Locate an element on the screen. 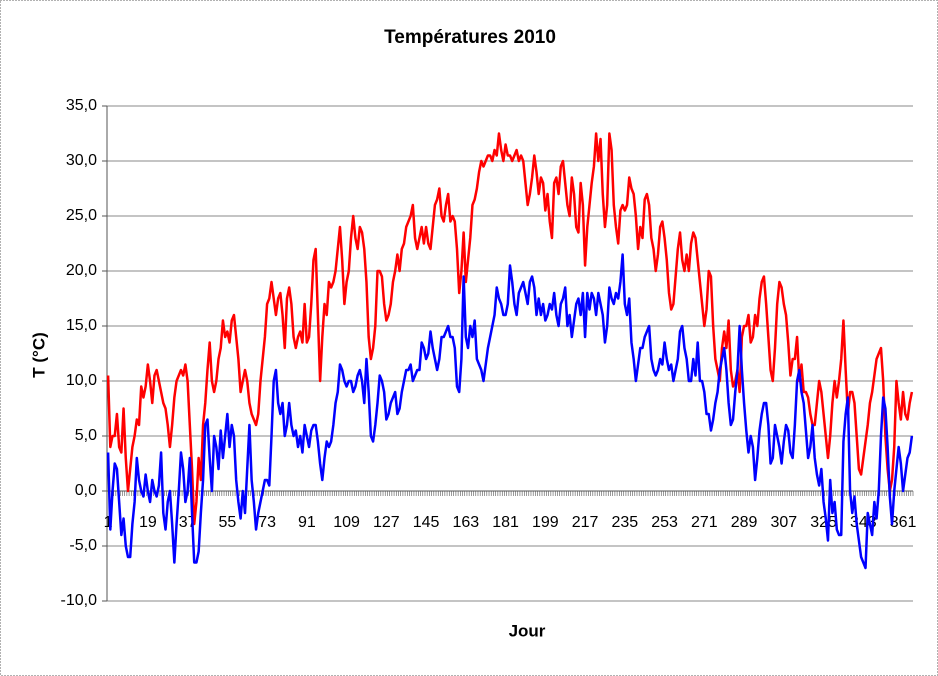 This screenshot has height=676, width=938. x-tick-label: 307 is located at coordinates (783, 522).